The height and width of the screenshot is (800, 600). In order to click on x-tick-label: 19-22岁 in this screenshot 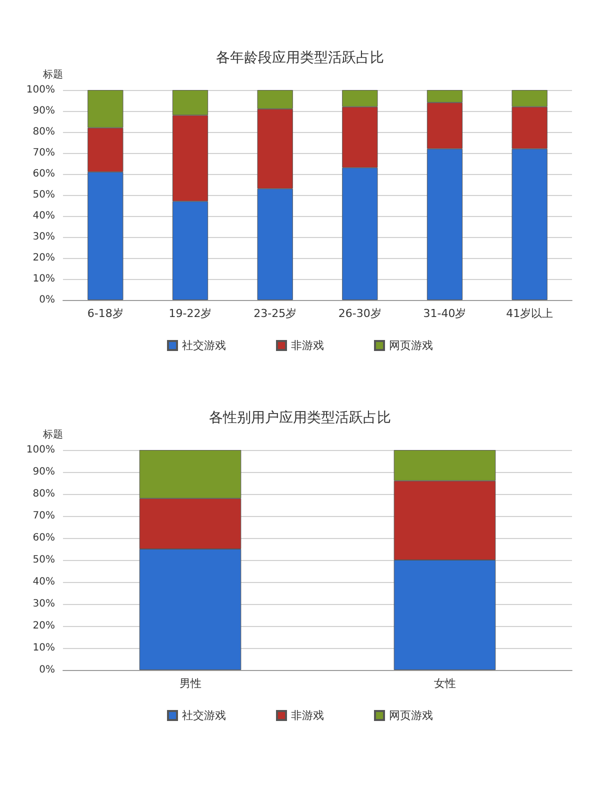, I will do `click(190, 313)`.